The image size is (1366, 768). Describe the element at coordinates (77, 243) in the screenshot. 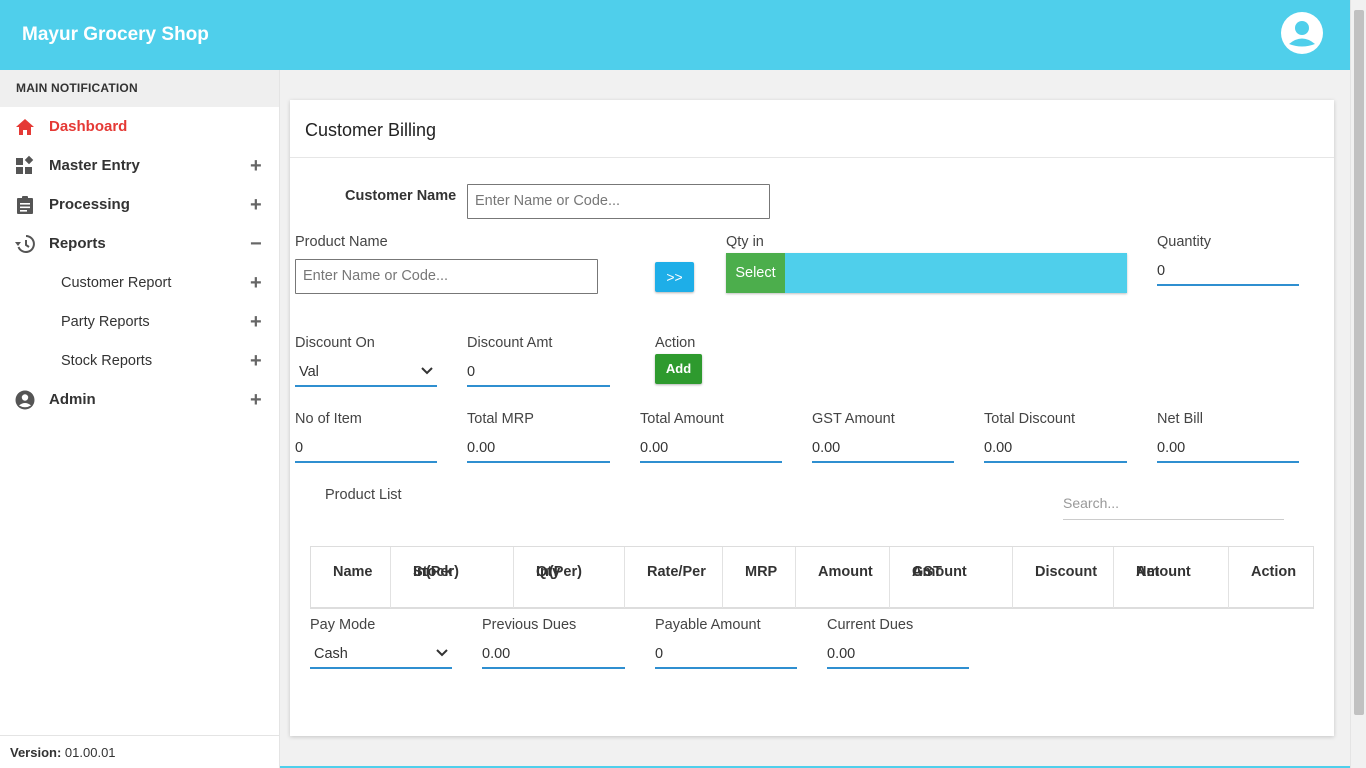

I see `sidebar-item-label: Reports` at that location.